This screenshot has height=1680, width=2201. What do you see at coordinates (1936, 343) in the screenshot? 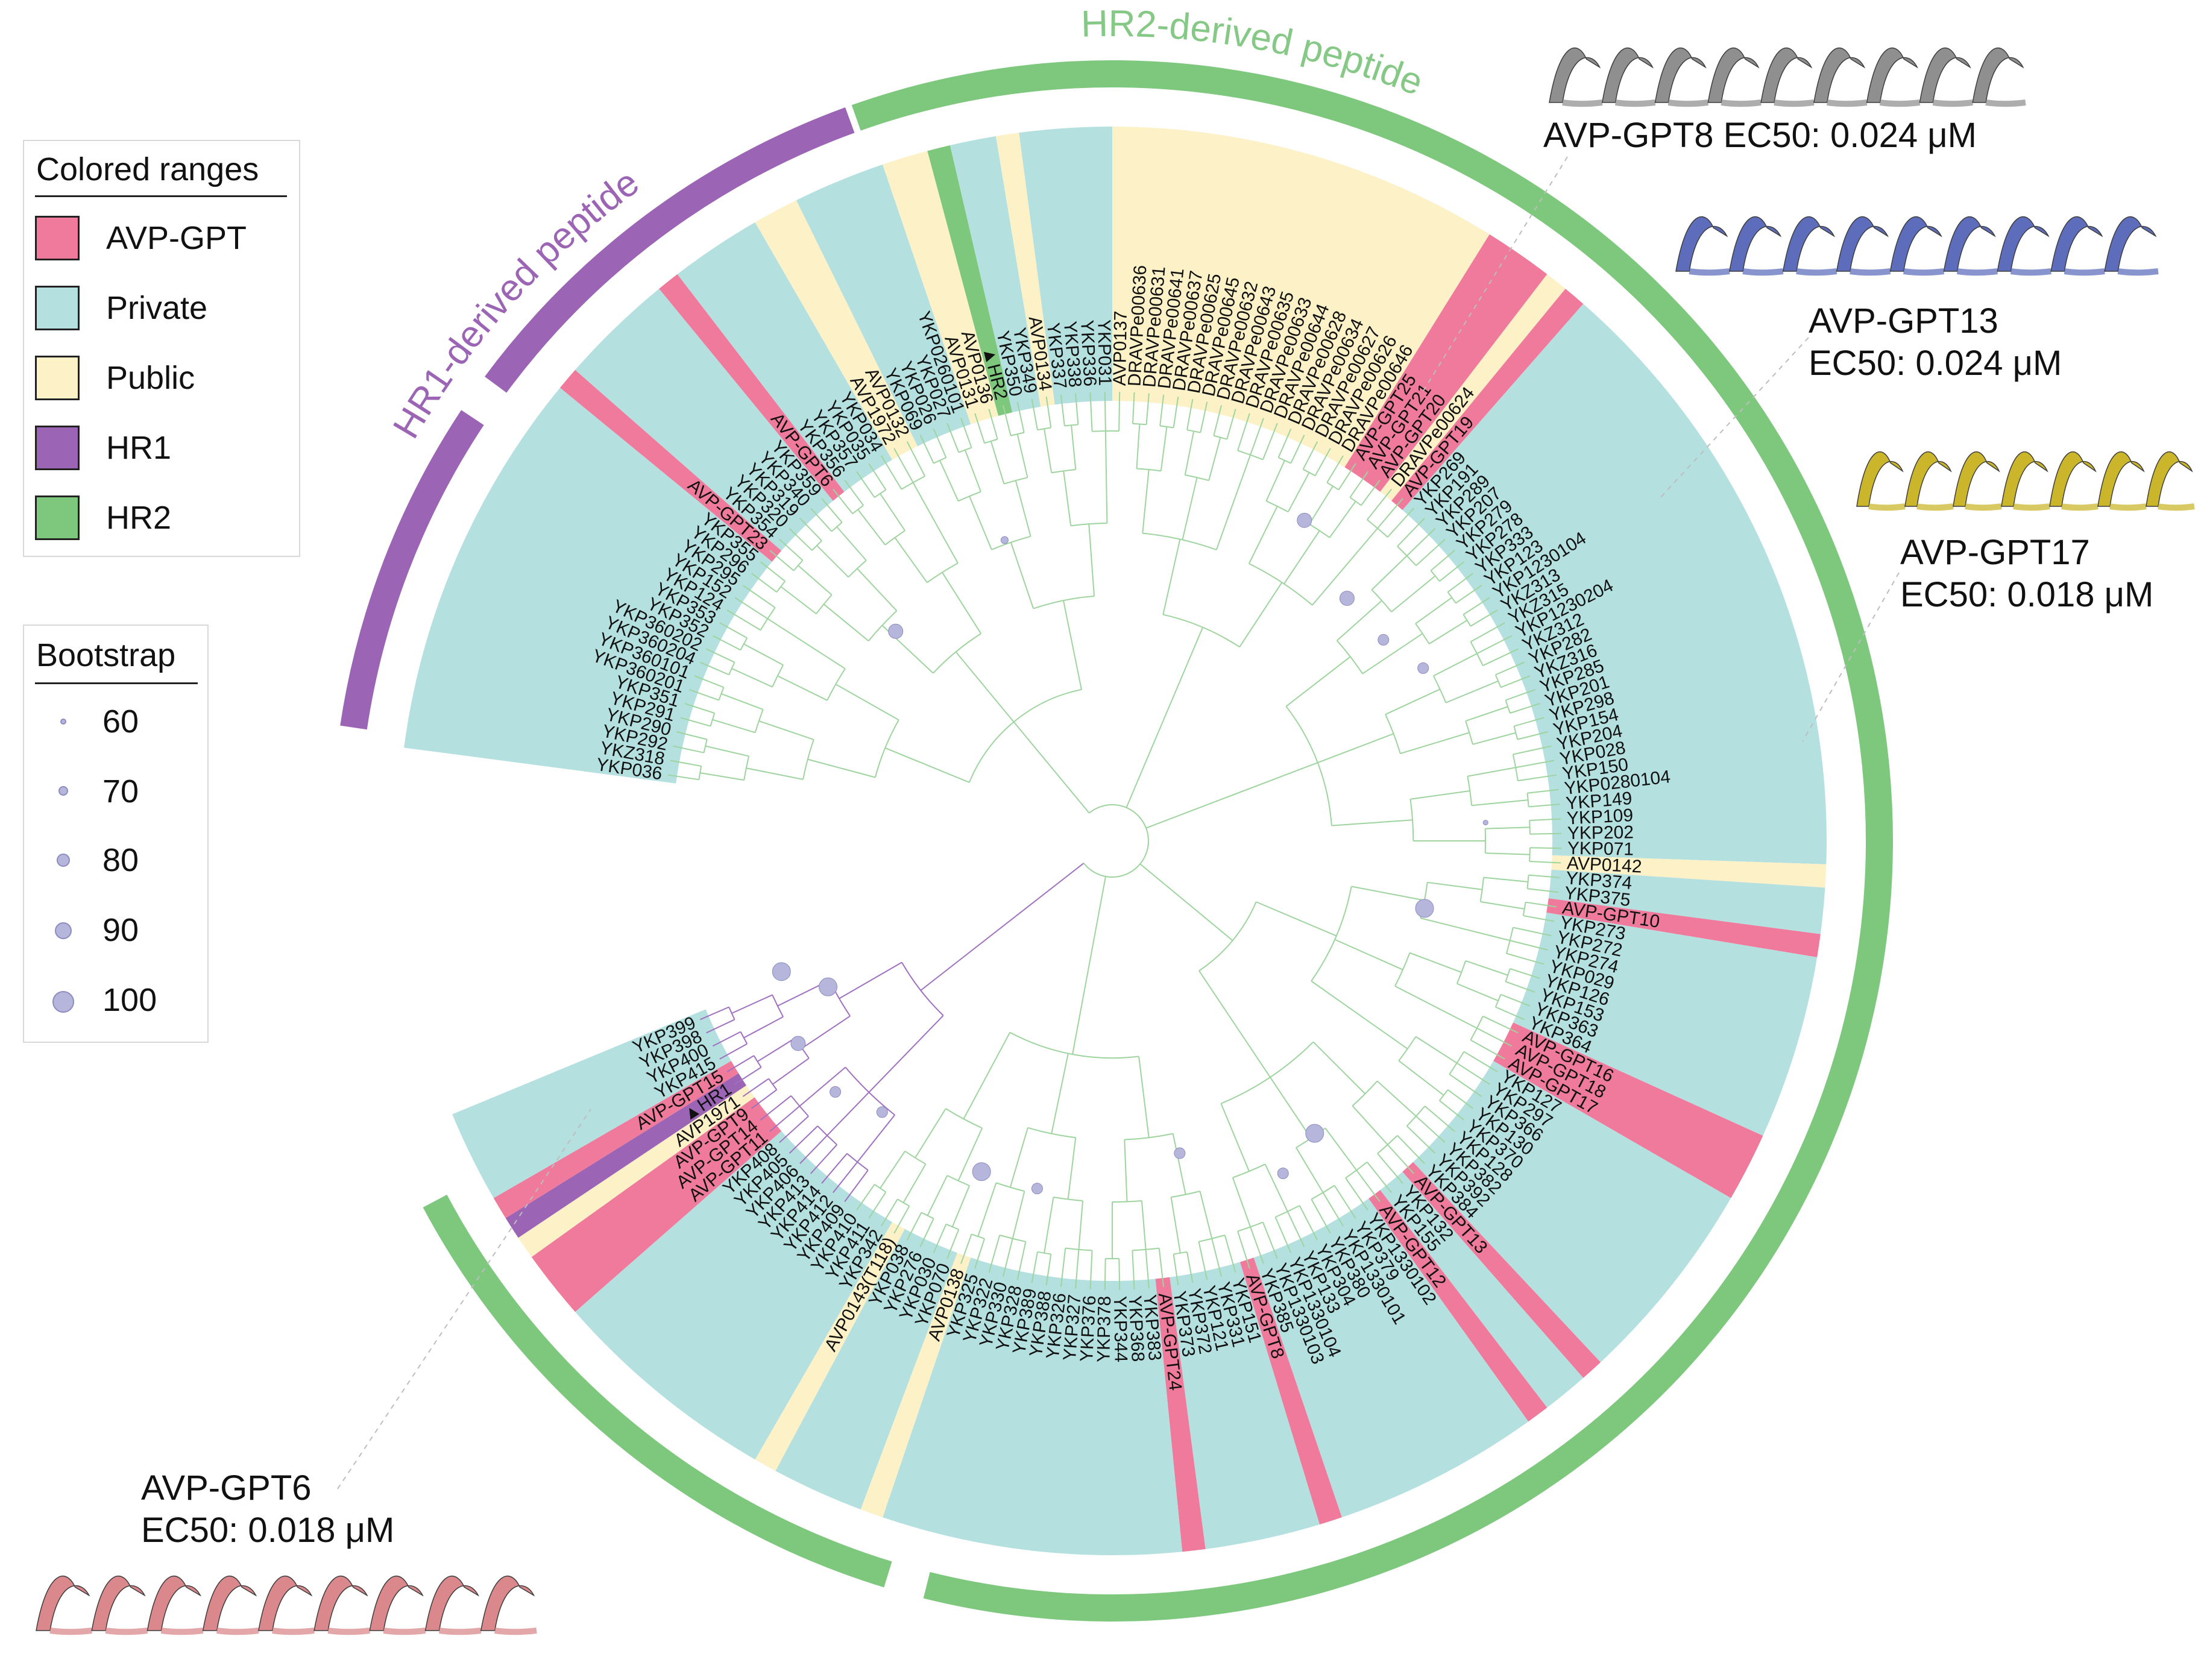
I see `annotation-avp-gpt13: AVP-GPT13 EC50: 0.024 μM` at bounding box center [1936, 343].